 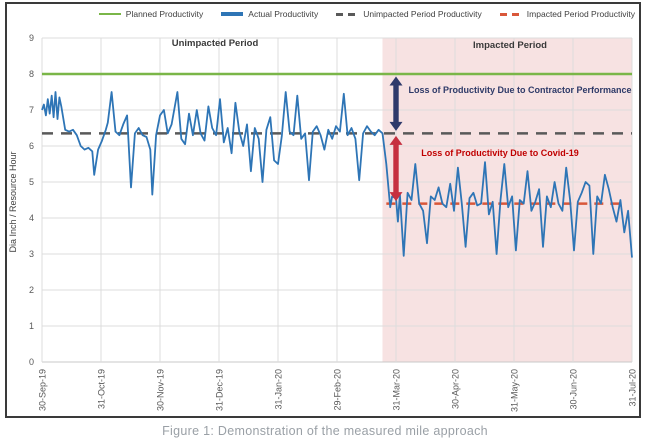 What do you see at coordinates (31, 218) in the screenshot?
I see `y-tick-label: 4` at bounding box center [31, 218].